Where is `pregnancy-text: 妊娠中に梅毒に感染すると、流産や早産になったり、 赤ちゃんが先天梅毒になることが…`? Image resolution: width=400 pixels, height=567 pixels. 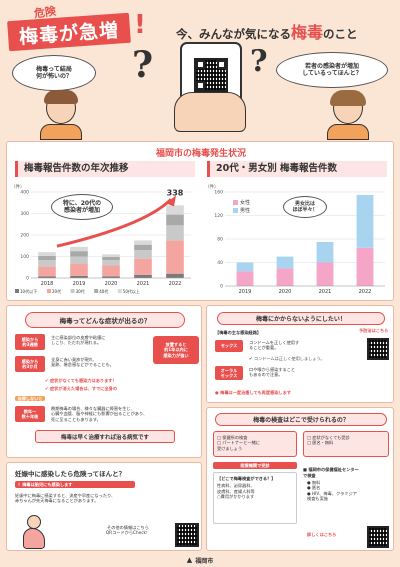
pregnancy-text: 妊娠中に梅毒に感染すると、流産や早産になったり、 赤ちゃんが先天梅毒になることが… is located at coordinates (65, 498).